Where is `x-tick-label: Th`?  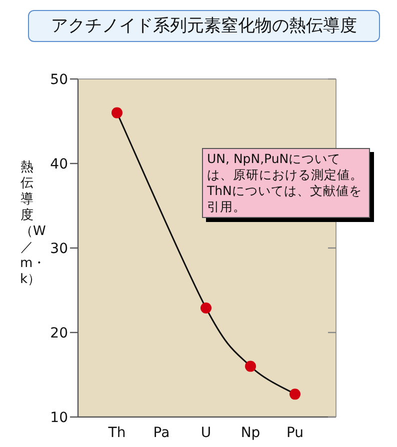
x-tick-label: Th is located at coordinates (116, 433).